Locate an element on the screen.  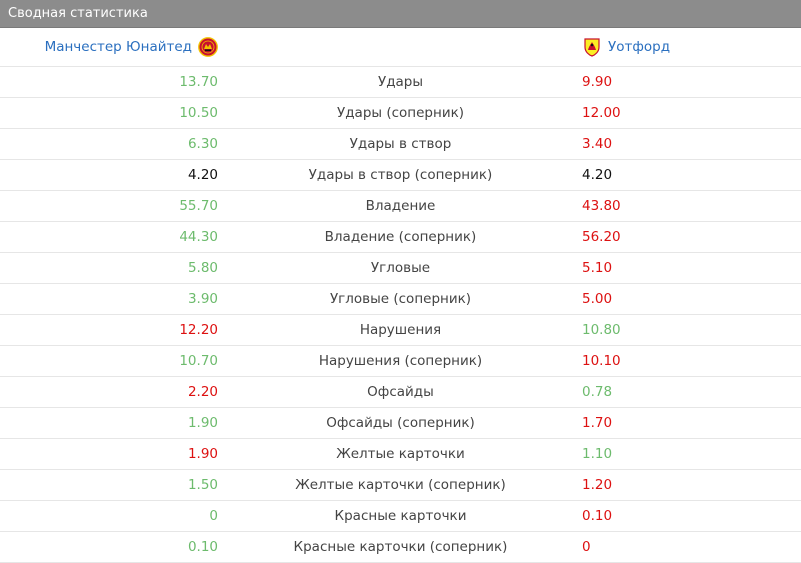
stat-row: Удары в створ 6.30 3.40 is located at coordinates (400, 144).